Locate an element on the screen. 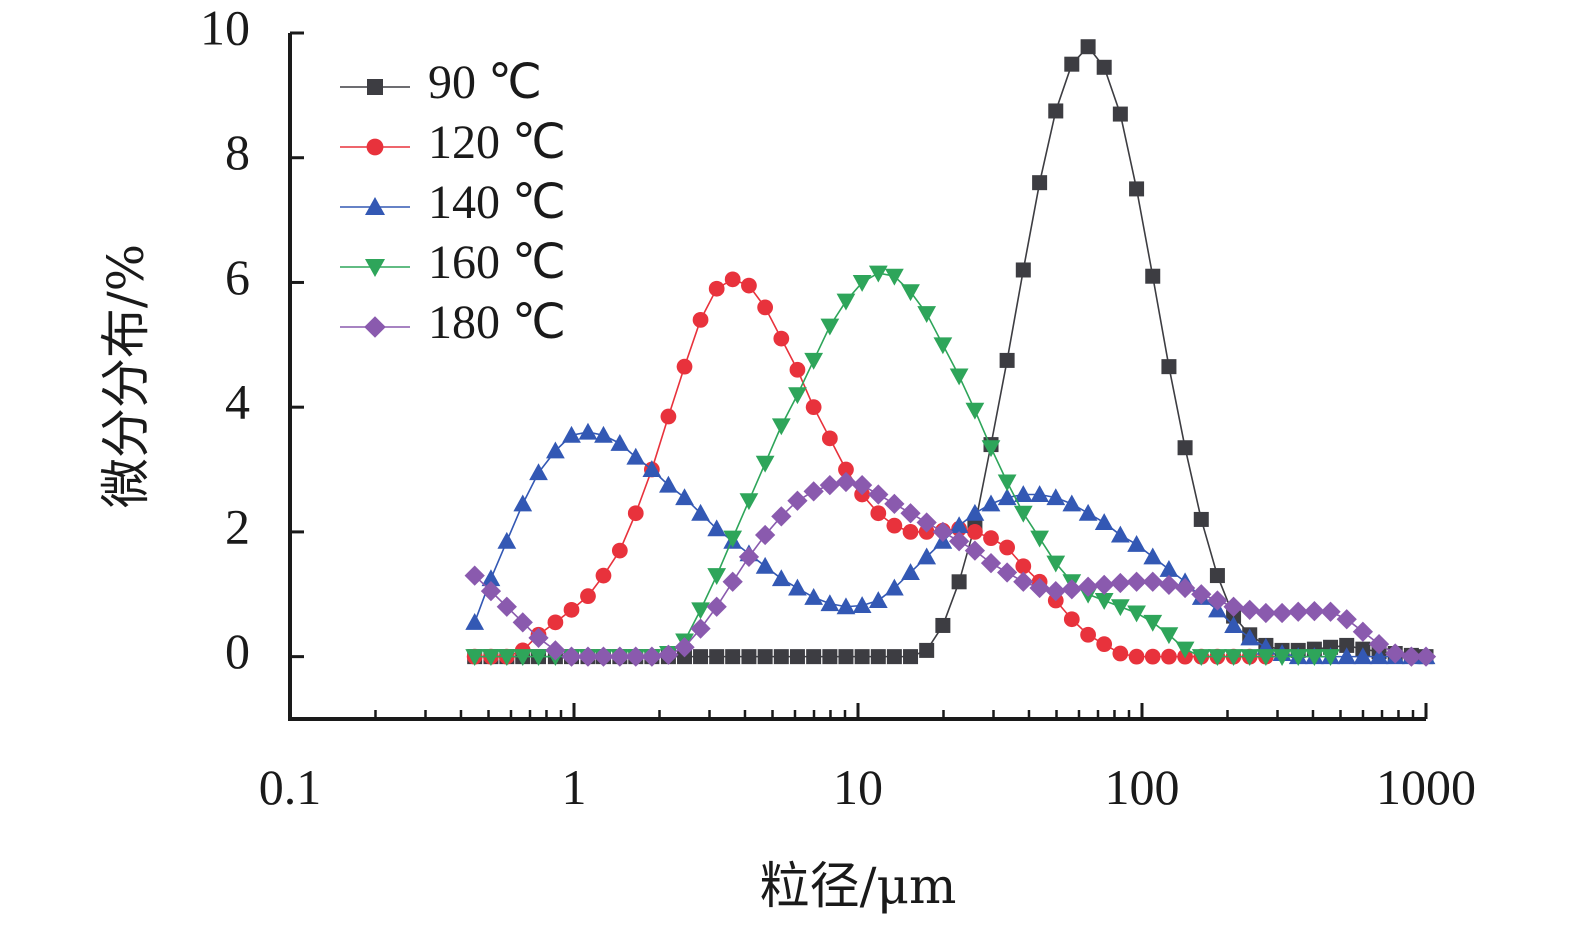 Image resolution: width=1575 pixels, height=927 pixels. legend-label: 140 ℃ is located at coordinates (497, 202).